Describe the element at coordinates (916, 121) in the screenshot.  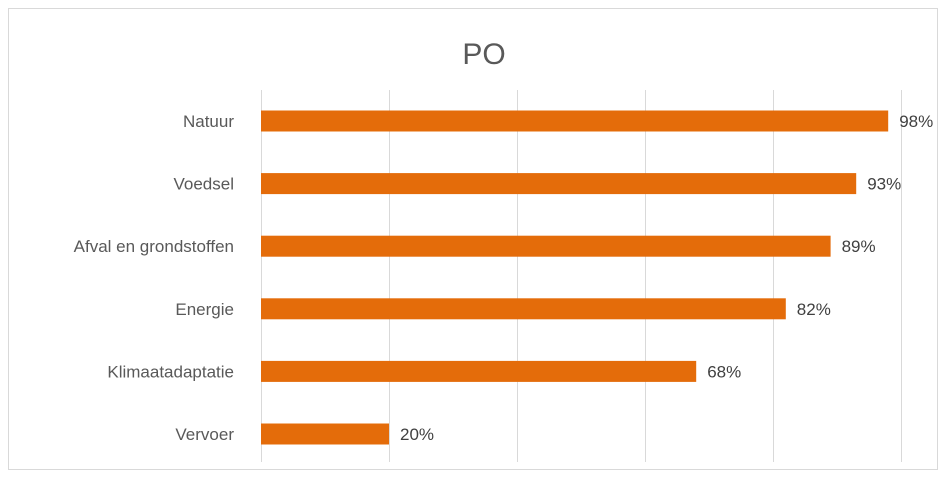
I see `value-label-0: 98%` at that location.